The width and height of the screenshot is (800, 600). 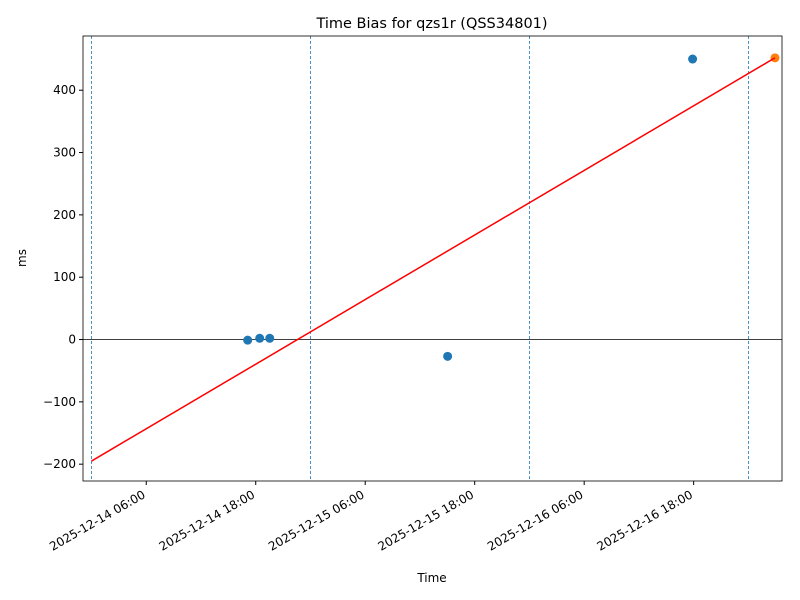 What do you see at coordinates (59, 402) in the screenshot?
I see `y-tick-label: −100` at bounding box center [59, 402].